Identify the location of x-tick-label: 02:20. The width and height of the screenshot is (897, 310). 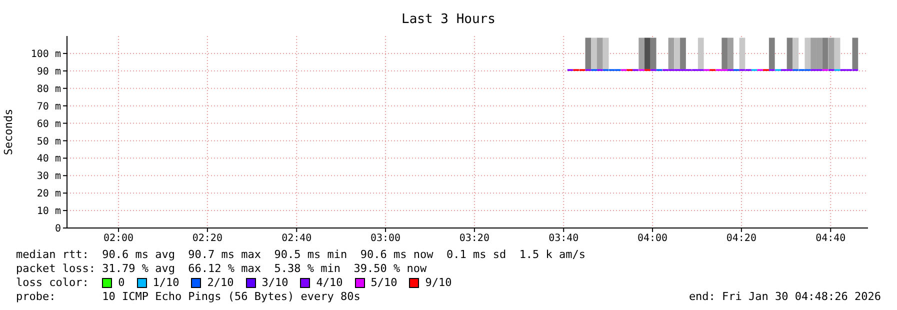
(207, 238).